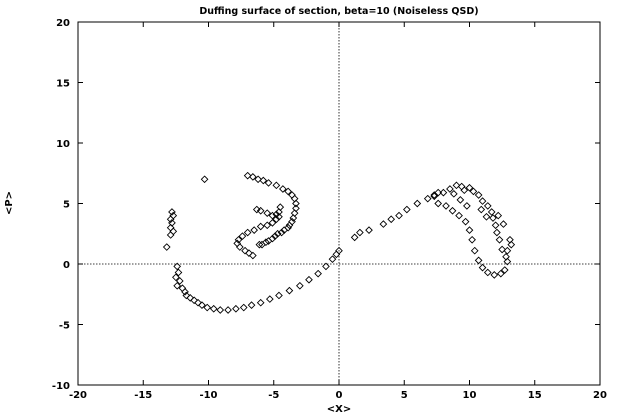 This screenshot has width=627, height=414. I want to click on x-tick-label: 0, so click(339, 395).